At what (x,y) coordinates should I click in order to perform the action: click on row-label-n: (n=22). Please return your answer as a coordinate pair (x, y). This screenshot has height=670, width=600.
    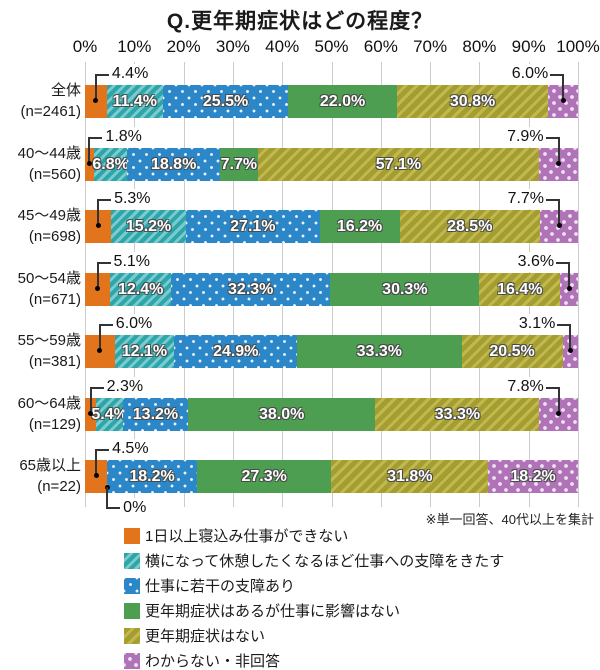
    Looking at the image, I should click on (59, 486).